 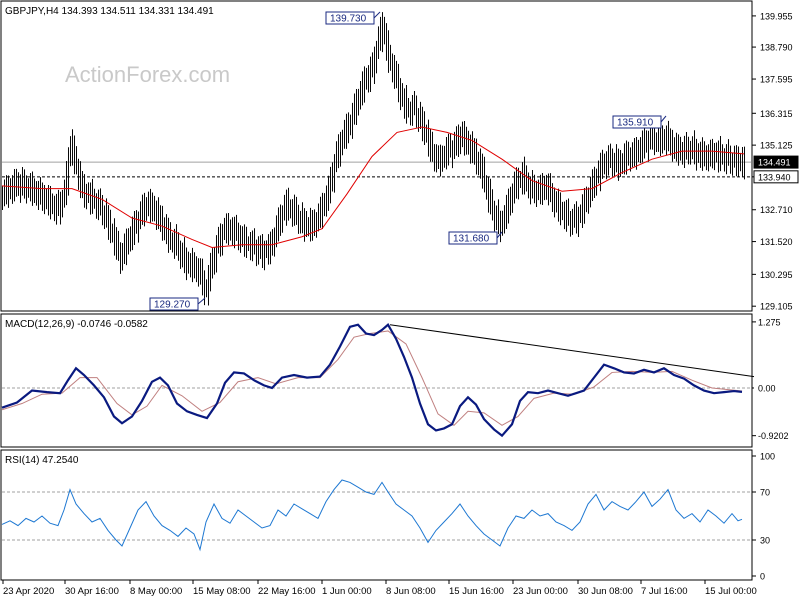 I want to click on price-annotation: 131.680, so click(x=475, y=238).